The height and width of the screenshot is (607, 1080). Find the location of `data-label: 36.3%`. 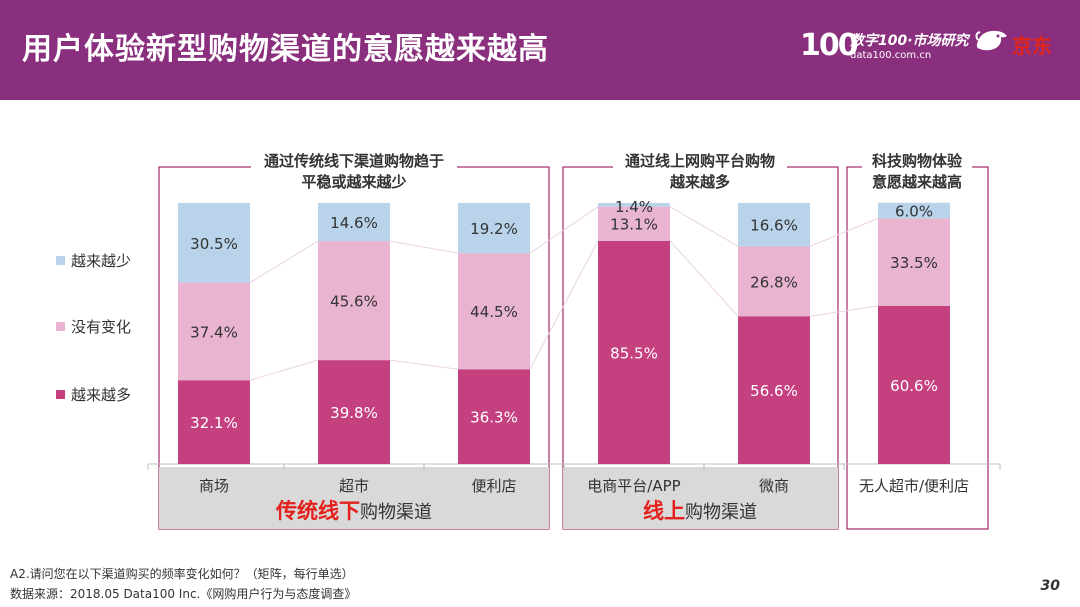

data-label: 36.3% is located at coordinates (494, 418).